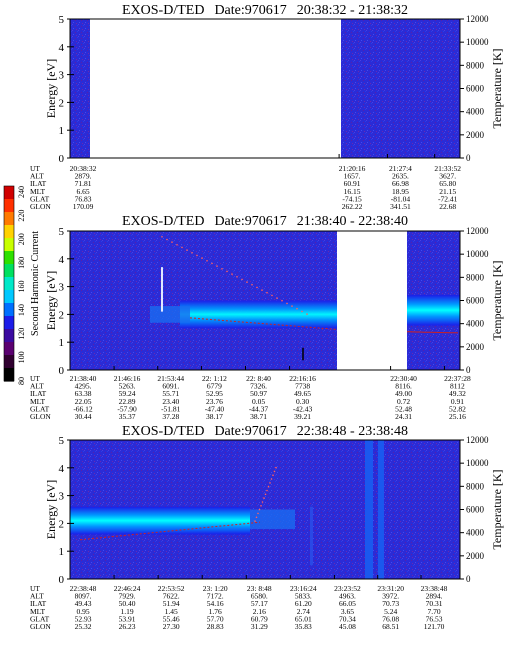  What do you see at coordinates (303, 603) in the screenshot?
I see `table-cell: 61.20` at bounding box center [303, 603].